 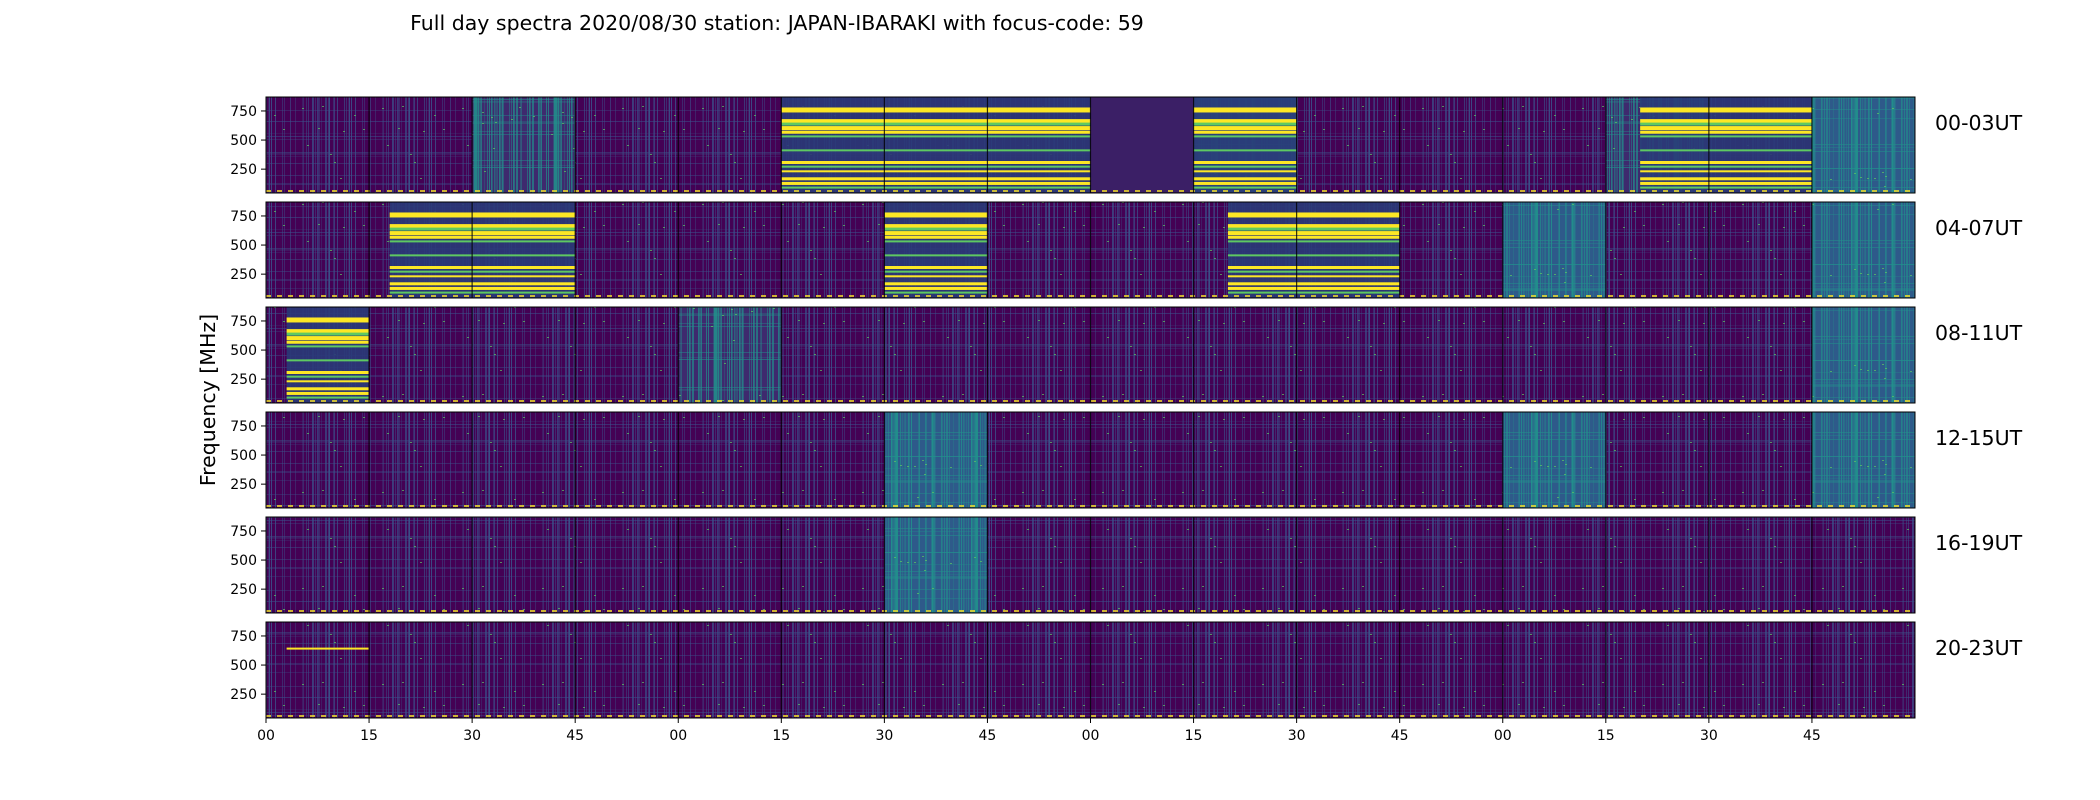 I want to click on row-label: 12-15UT, so click(x=1979, y=438).